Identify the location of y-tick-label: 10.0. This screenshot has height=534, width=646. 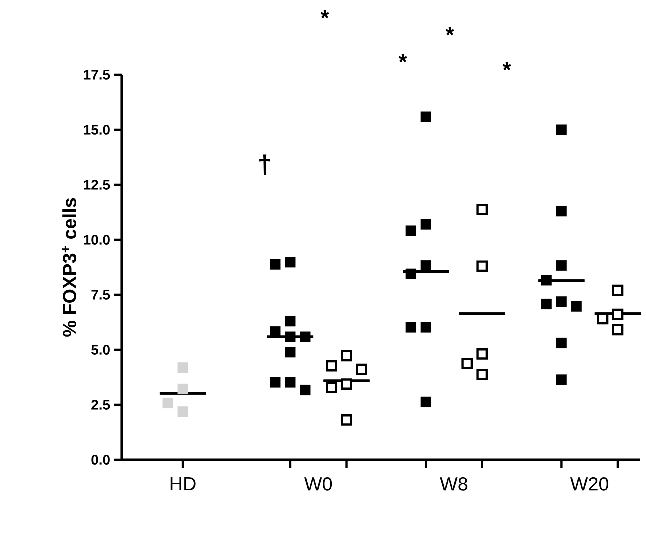
(97, 240).